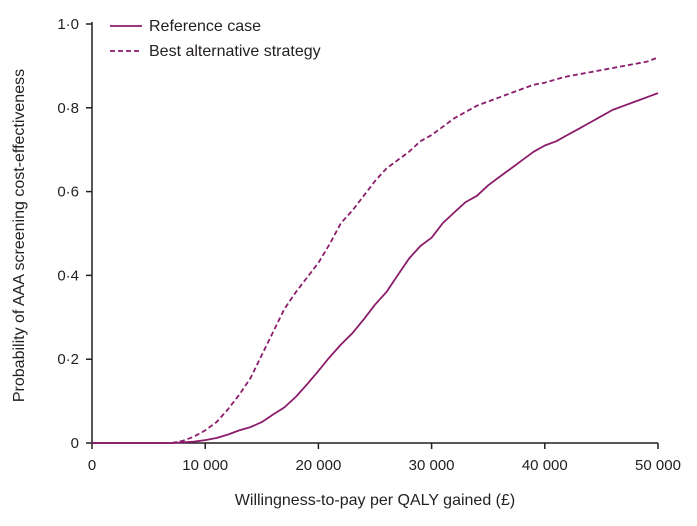  I want to click on legend: Reference case Best alternative strategy, so click(215, 39).